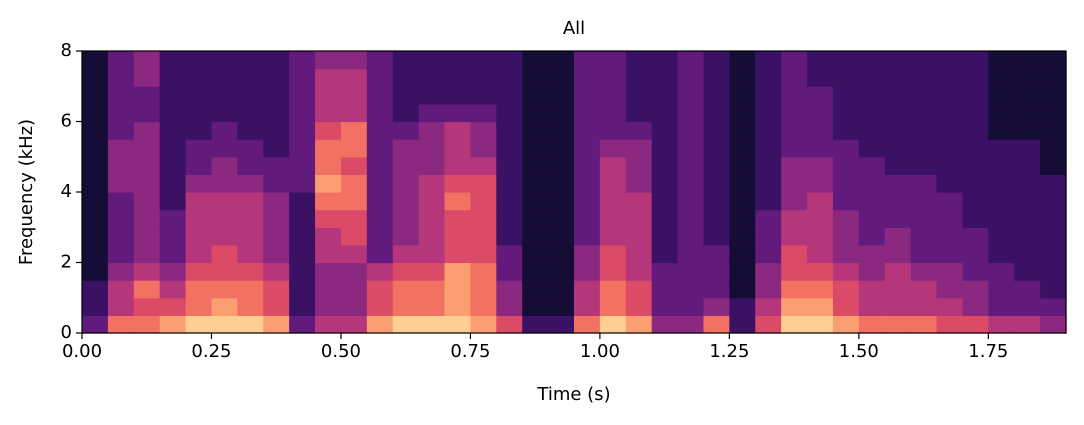 The image size is (1084, 425). What do you see at coordinates (66, 121) in the screenshot?
I see `y-tick-label: 6` at bounding box center [66, 121].